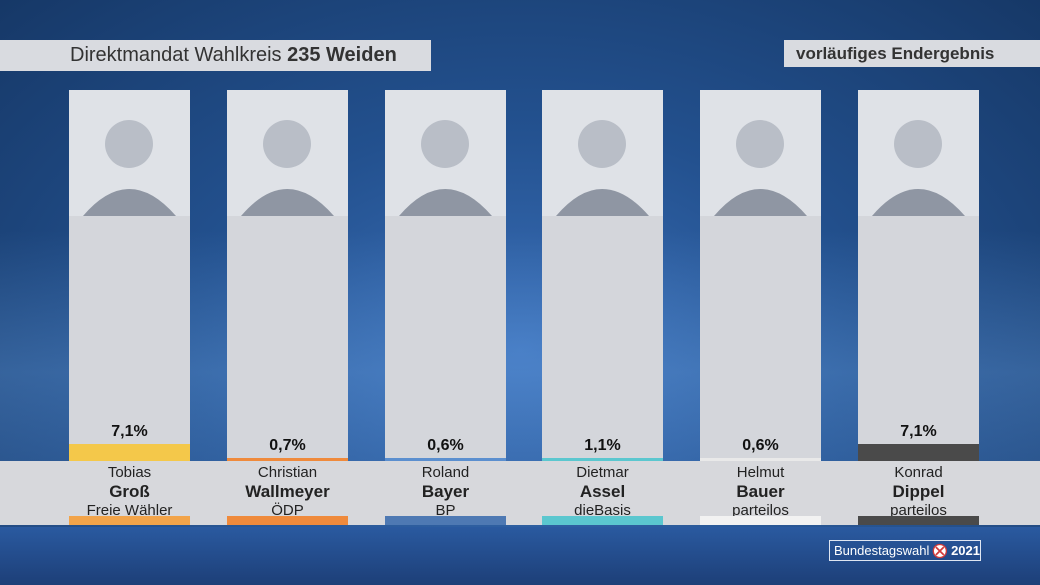 The image size is (1040, 585). Describe the element at coordinates (602, 510) in the screenshot. I see `candidate-party: dieBasis` at that location.